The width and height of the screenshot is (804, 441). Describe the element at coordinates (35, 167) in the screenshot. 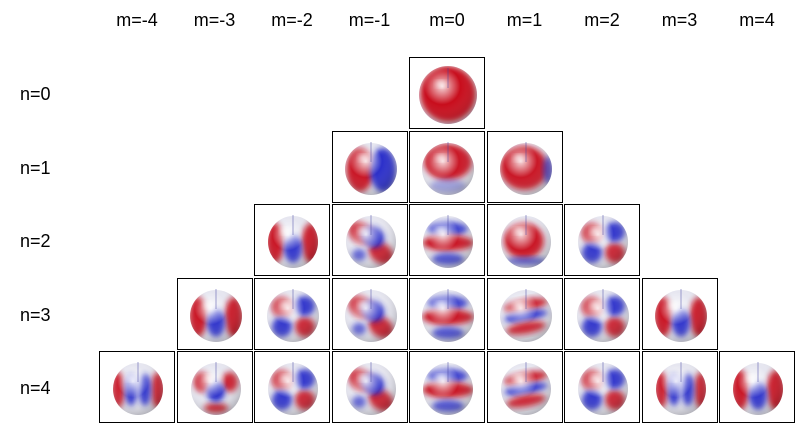

I see `row-label: n=1` at that location.